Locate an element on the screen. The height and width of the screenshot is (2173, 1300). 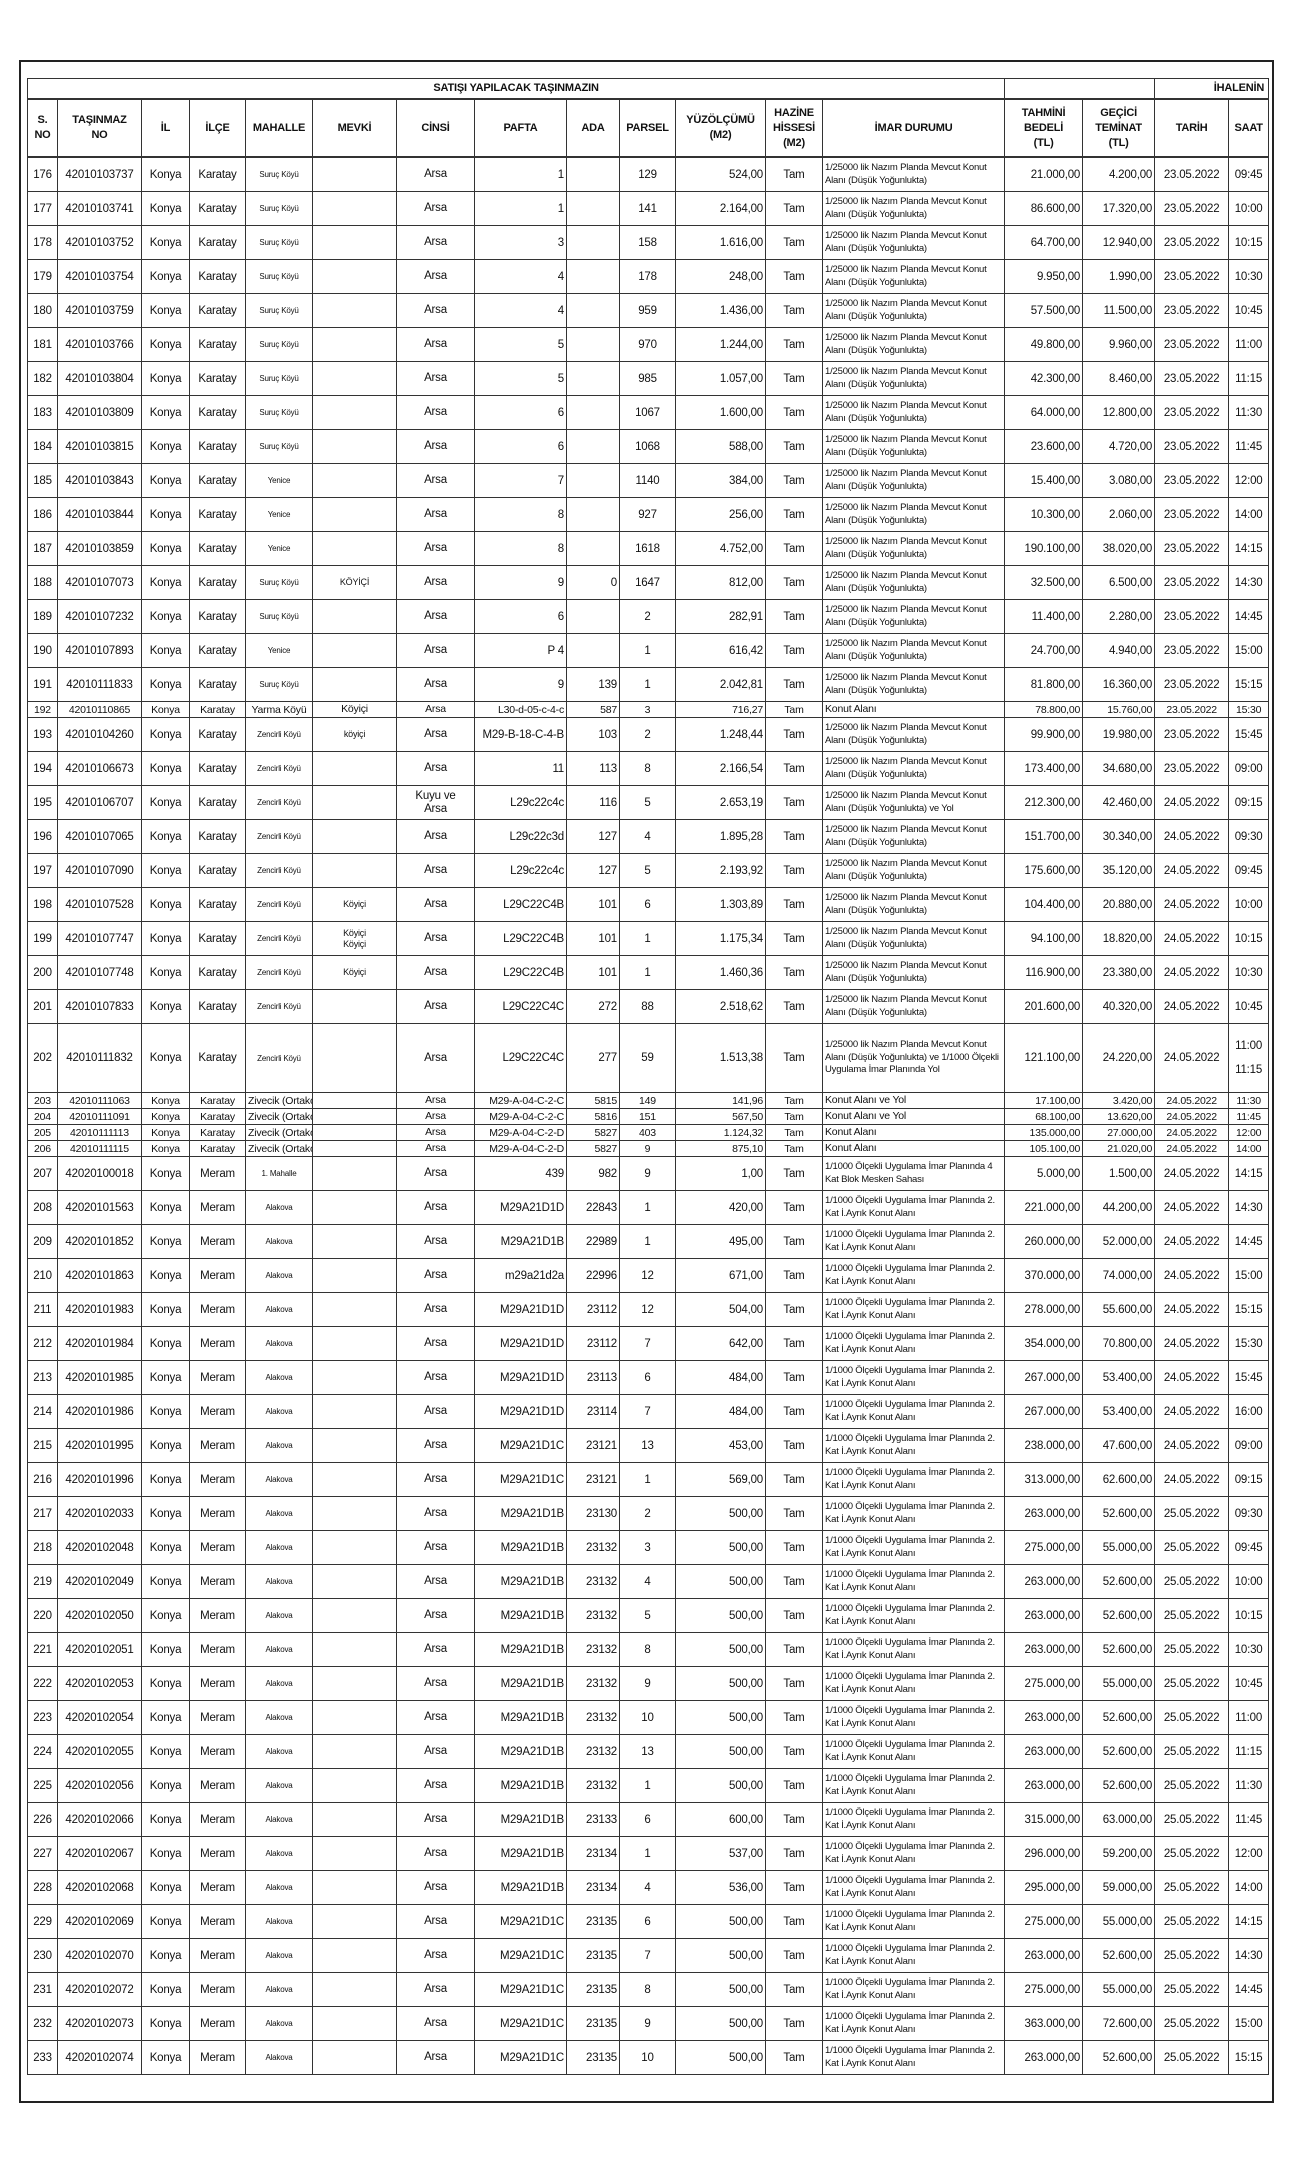
cell-sira-no: 191 is located at coordinates (42, 684).